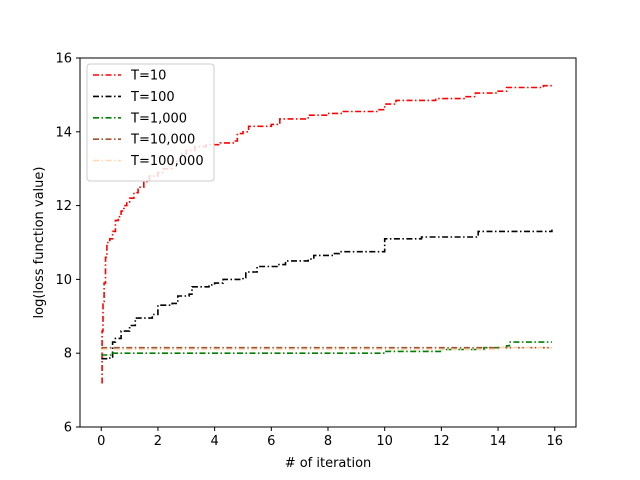 This screenshot has height=480, width=640. I want to click on y-axis-label: log(loss function value), so click(39, 243).